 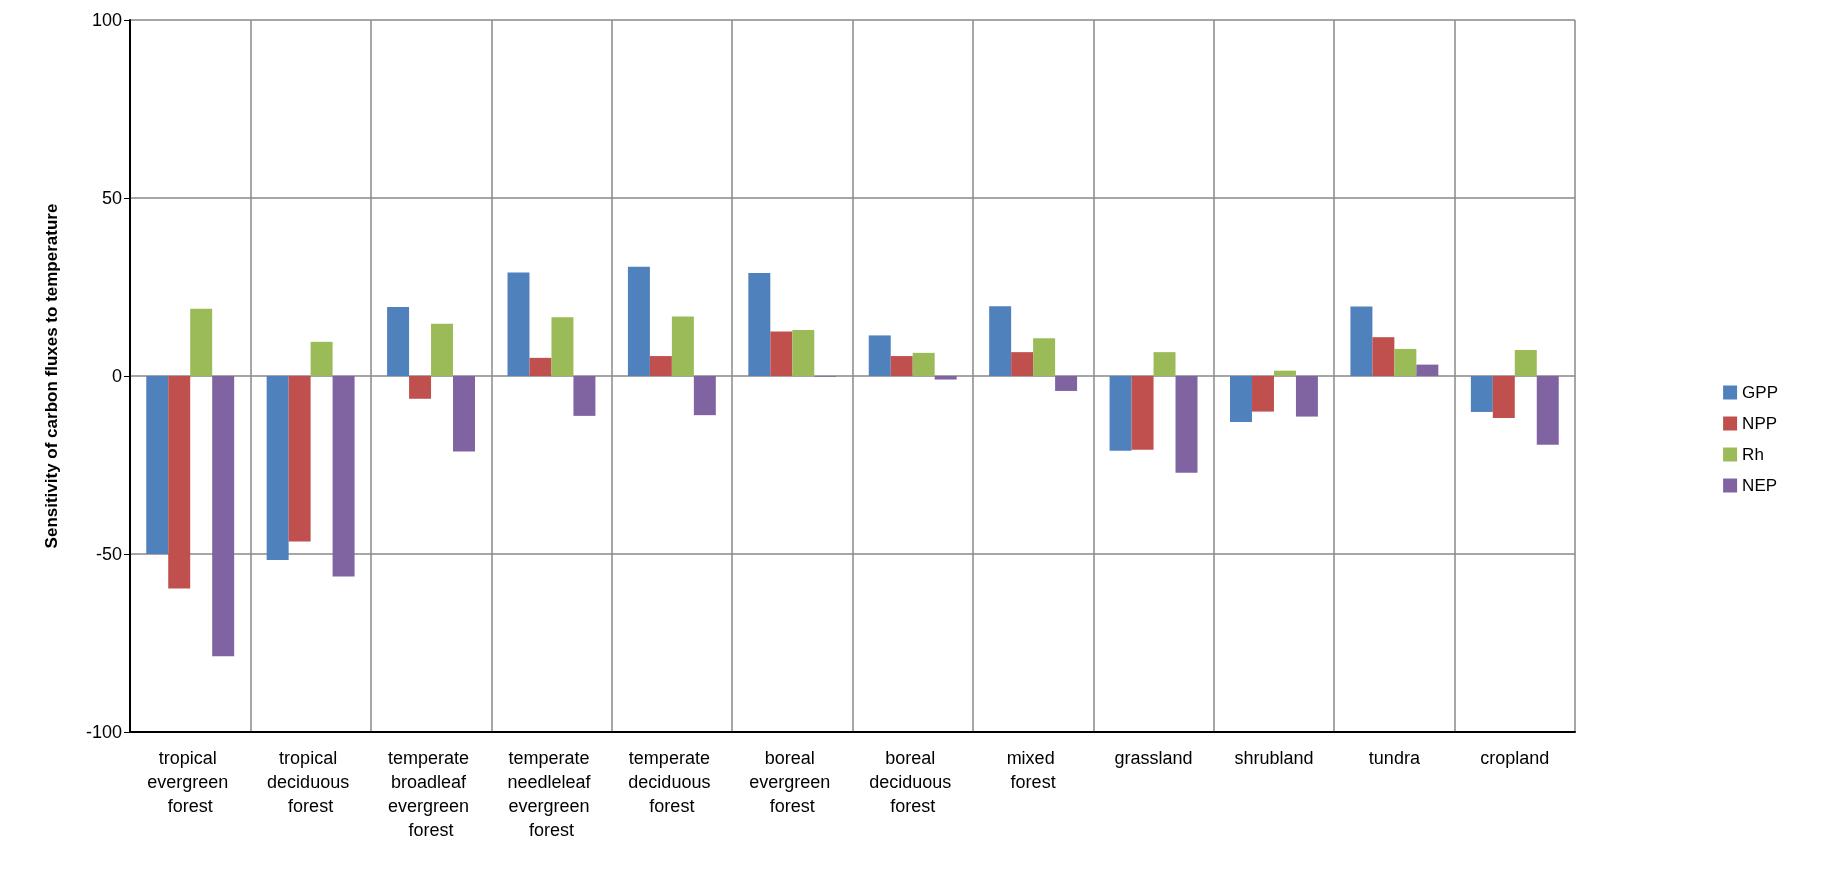 I want to click on x-tick-label: mixed forest, so click(x=1033, y=770).